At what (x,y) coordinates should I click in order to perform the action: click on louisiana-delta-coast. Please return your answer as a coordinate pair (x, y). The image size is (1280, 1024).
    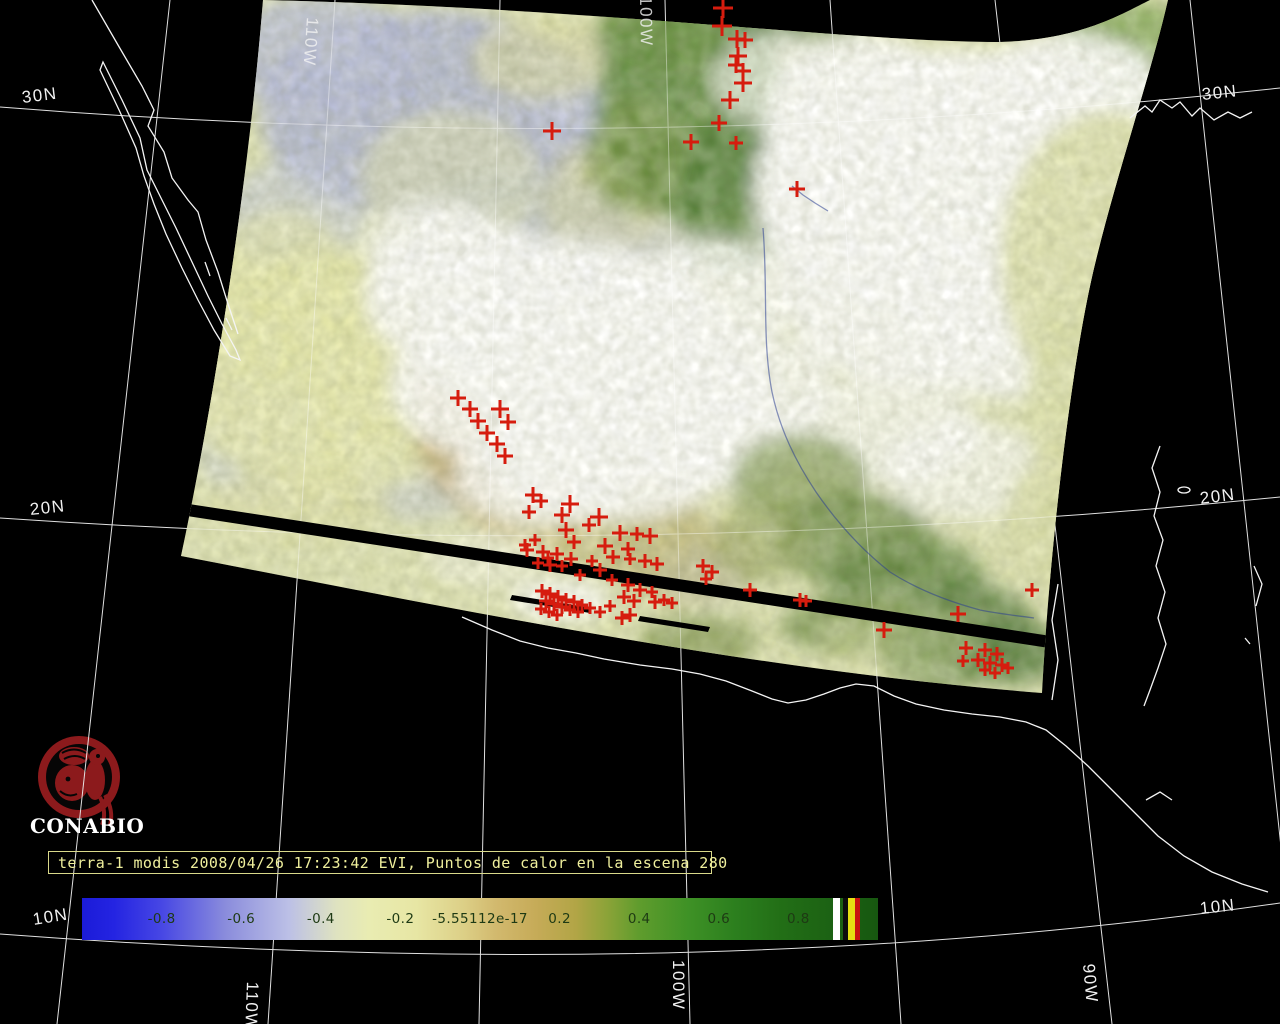
    Looking at the image, I should click on (1191, 110).